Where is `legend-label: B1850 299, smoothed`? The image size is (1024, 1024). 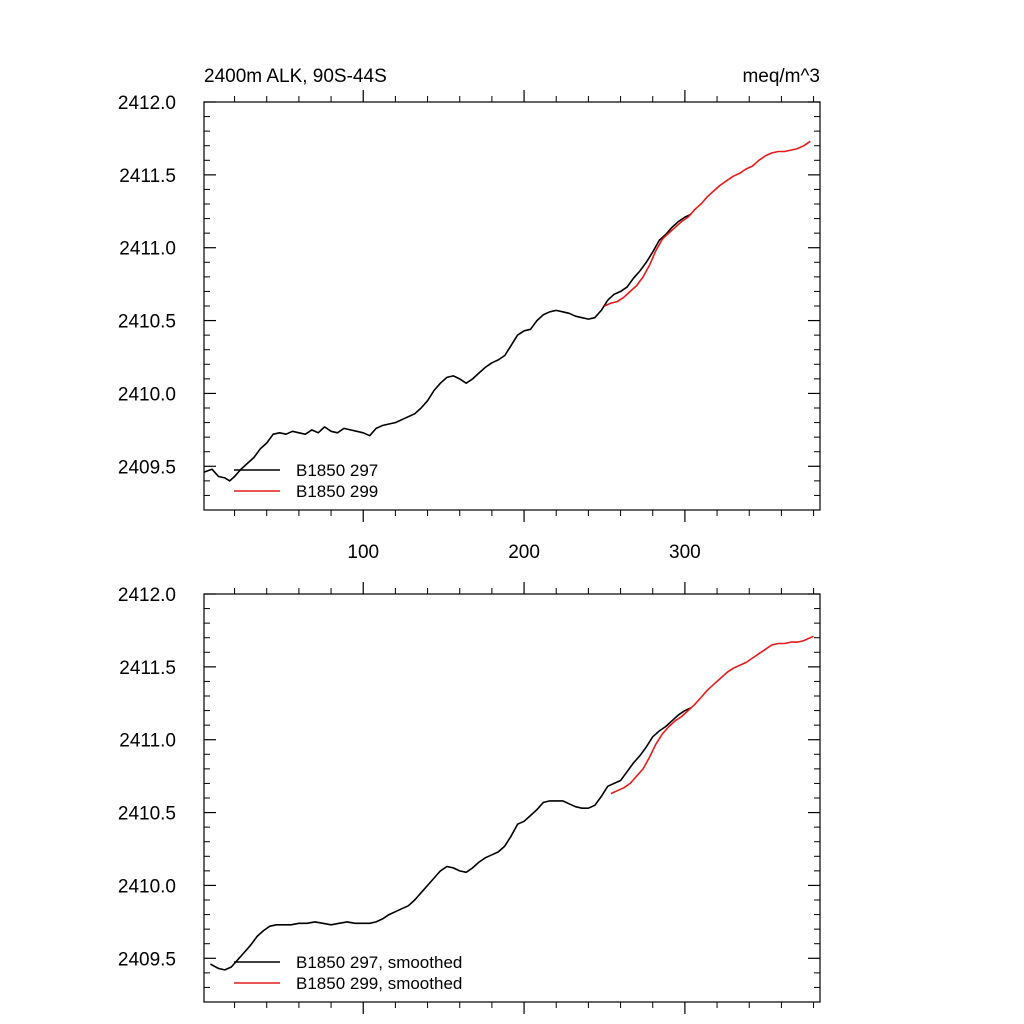
legend-label: B1850 299, smoothed is located at coordinates (379, 983).